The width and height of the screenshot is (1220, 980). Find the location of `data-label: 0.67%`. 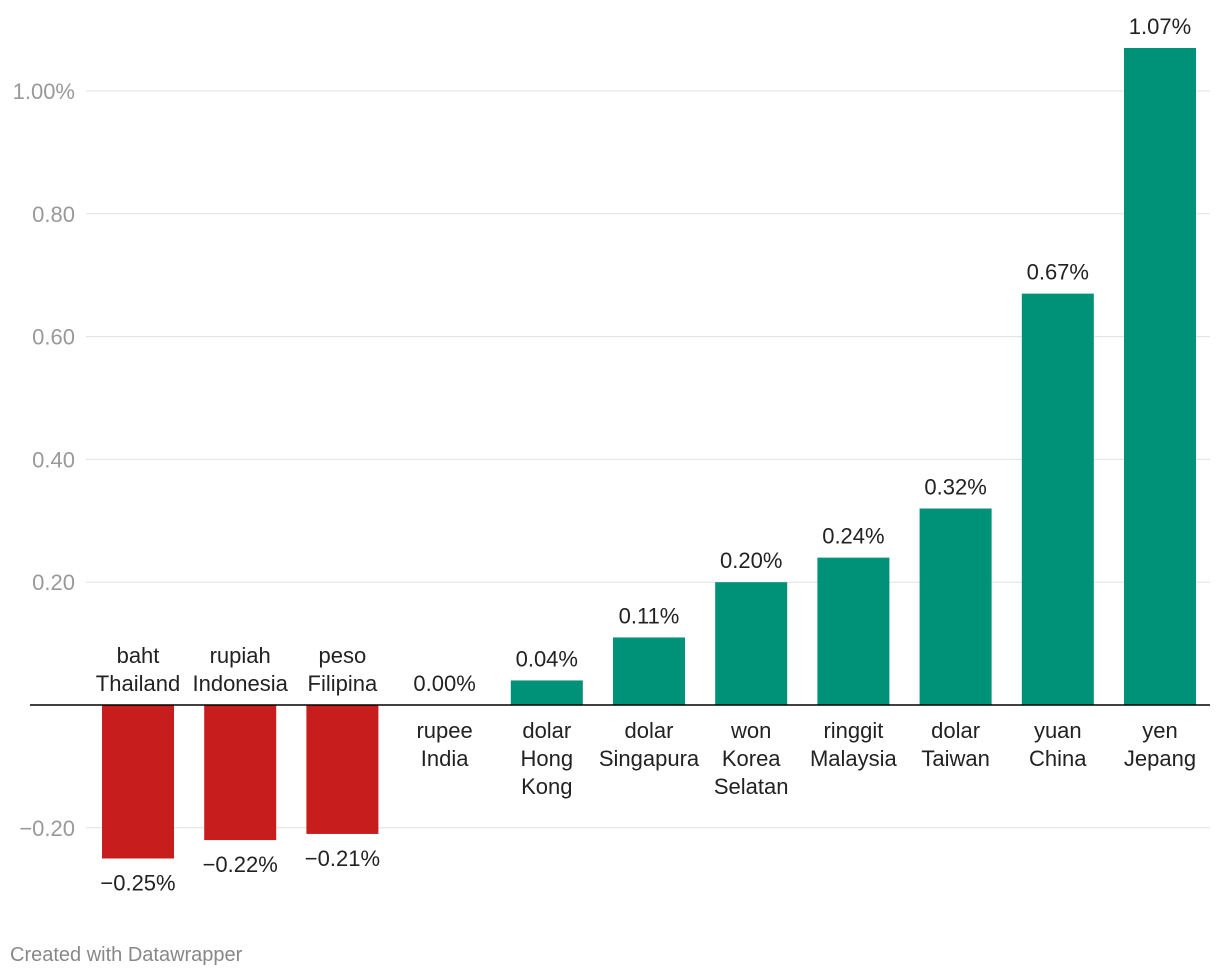

data-label: 0.67% is located at coordinates (1058, 272).